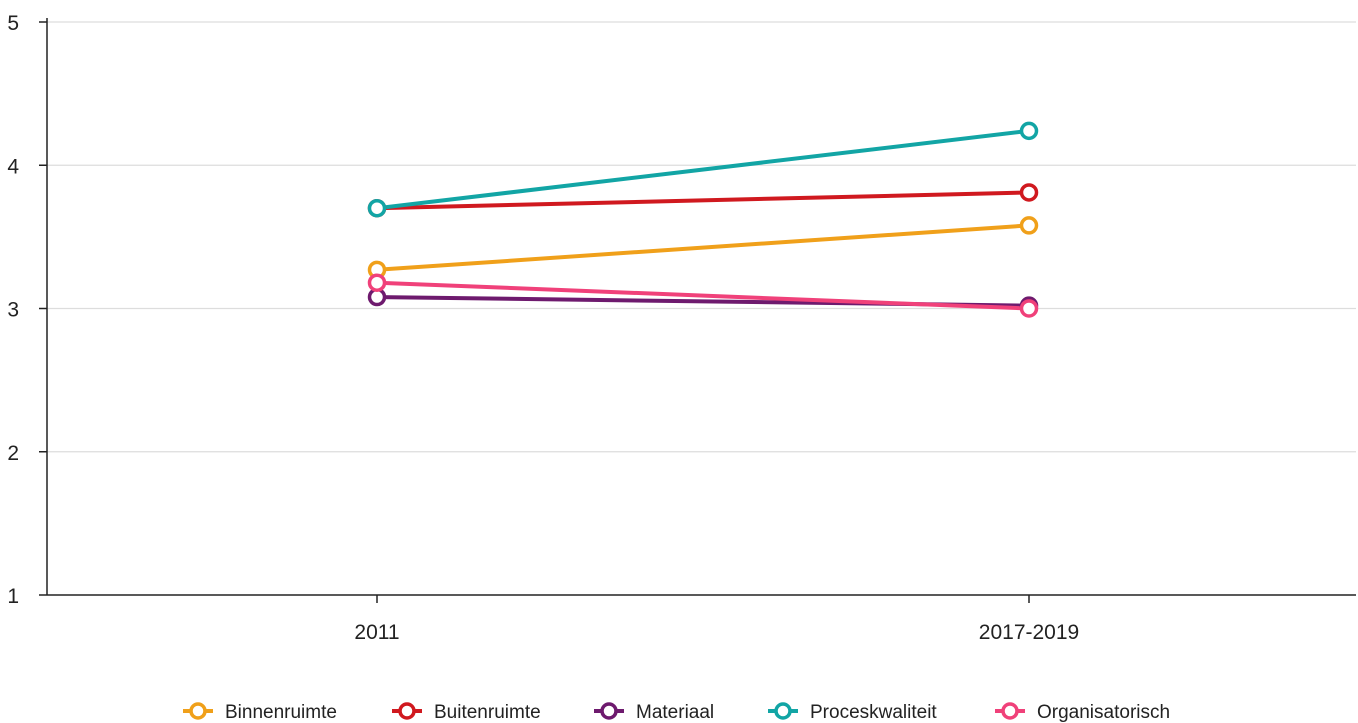 The width and height of the screenshot is (1358, 723). What do you see at coordinates (703, 219) in the screenshot?
I see `series-lines` at bounding box center [703, 219].